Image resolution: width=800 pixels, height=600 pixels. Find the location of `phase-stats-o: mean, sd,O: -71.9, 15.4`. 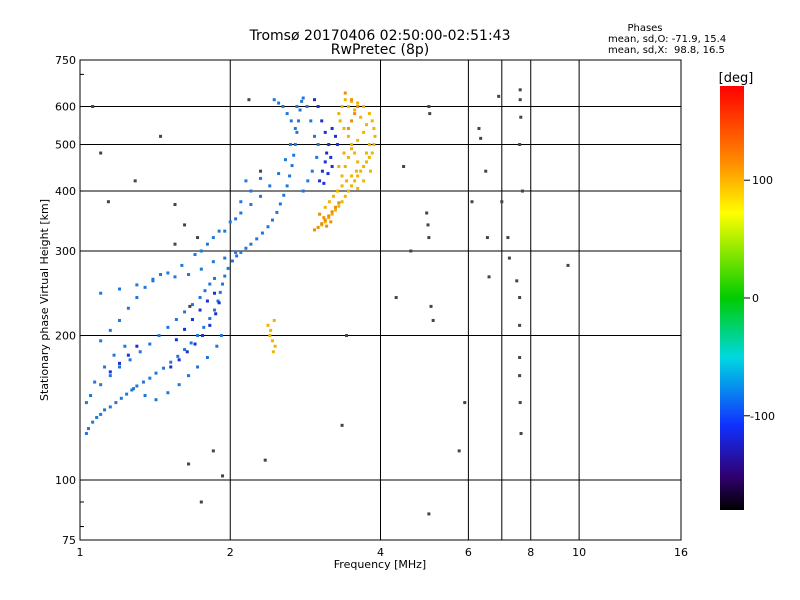

phase-stats-o: mean, sd,O: -71.9, 15.4 is located at coordinates (667, 39).